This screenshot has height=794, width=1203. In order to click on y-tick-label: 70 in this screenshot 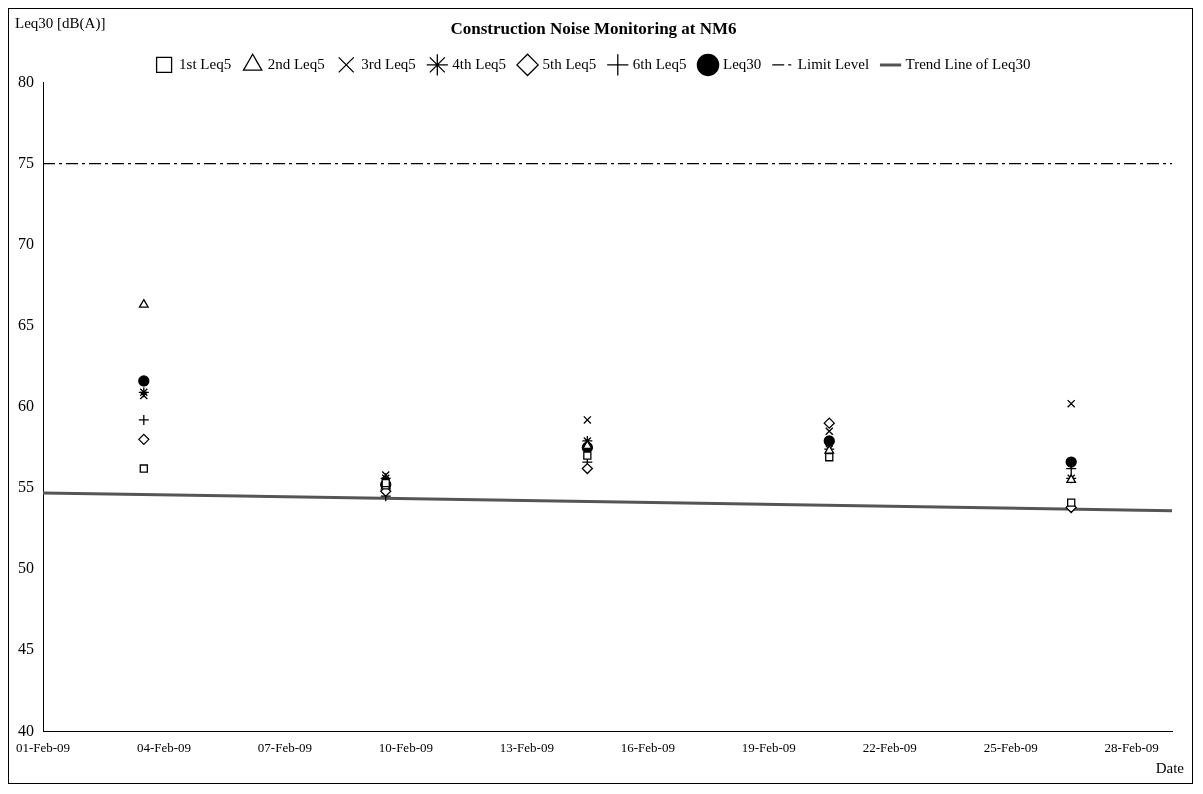, I will do `click(26, 243)`.